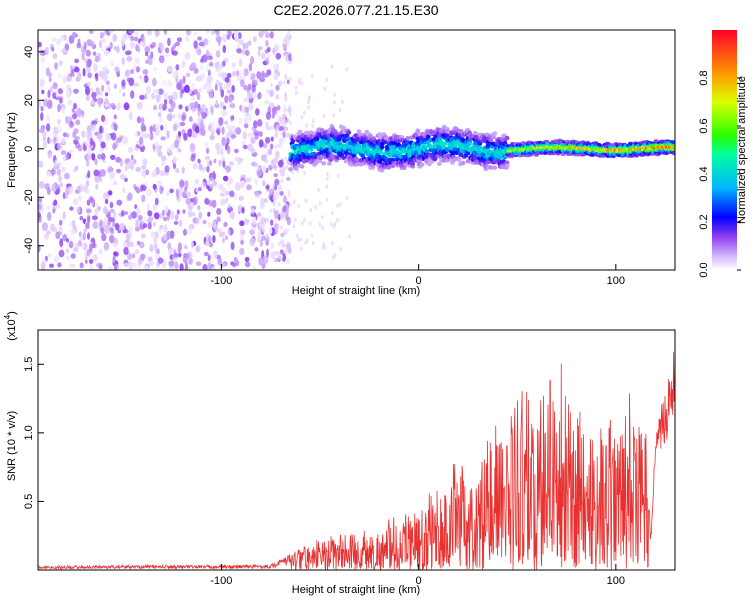 This screenshot has width=750, height=605. Describe the element at coordinates (29, 432) in the screenshot. I see `y-tick-label: 1.0` at that location.